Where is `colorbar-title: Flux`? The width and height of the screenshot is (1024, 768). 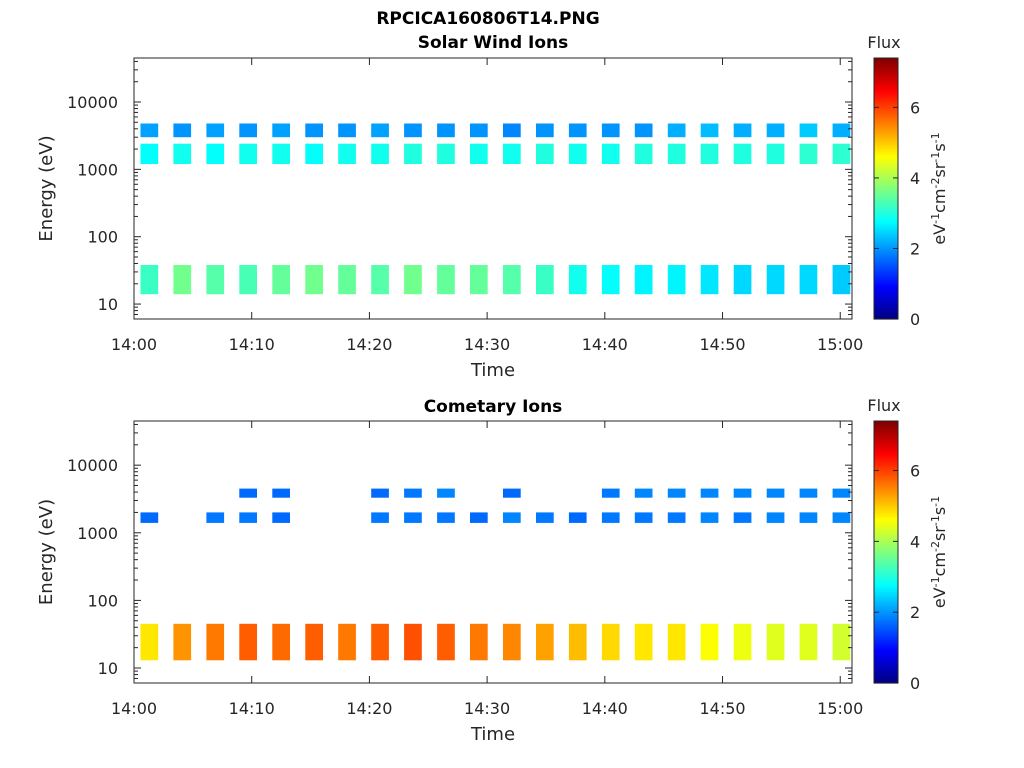
colorbar-title: Flux is located at coordinates (883, 42).